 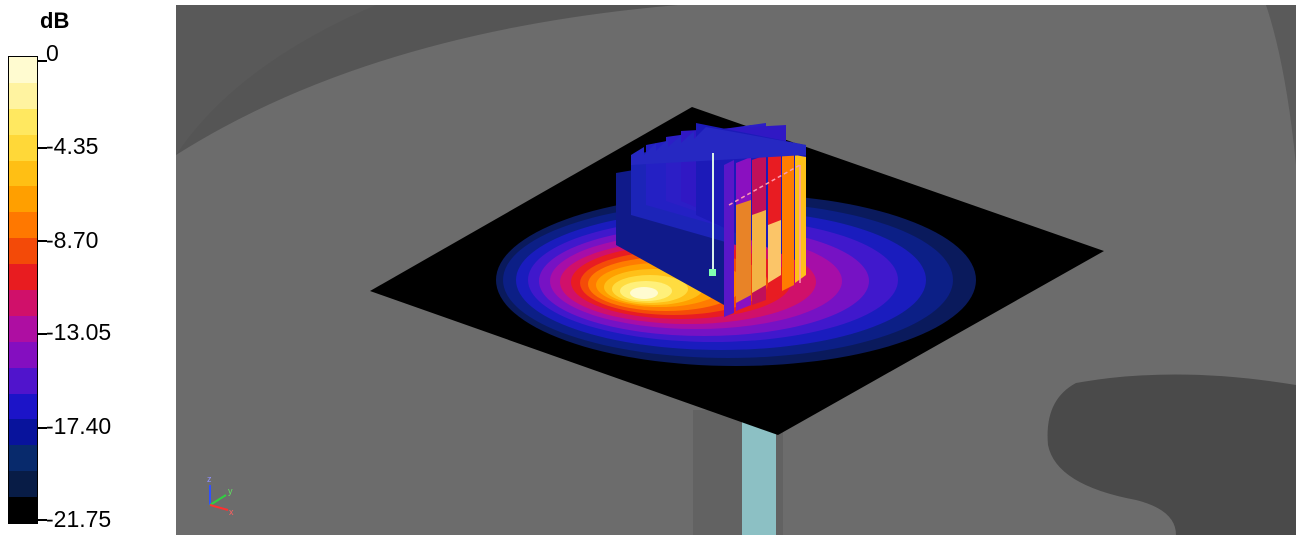 I want to click on legend-unit-label: dB, so click(x=55, y=20).